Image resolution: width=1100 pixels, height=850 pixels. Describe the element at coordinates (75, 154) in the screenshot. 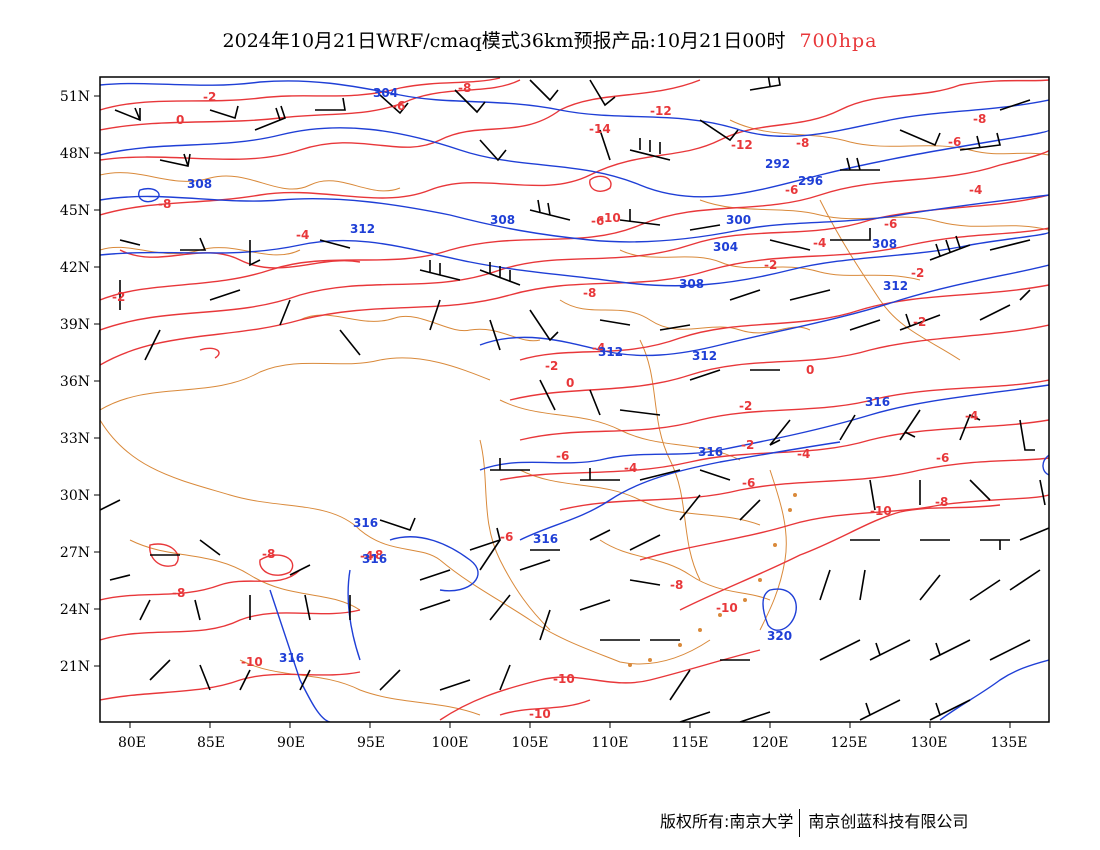

I see `y-tick-label: 48N` at that location.